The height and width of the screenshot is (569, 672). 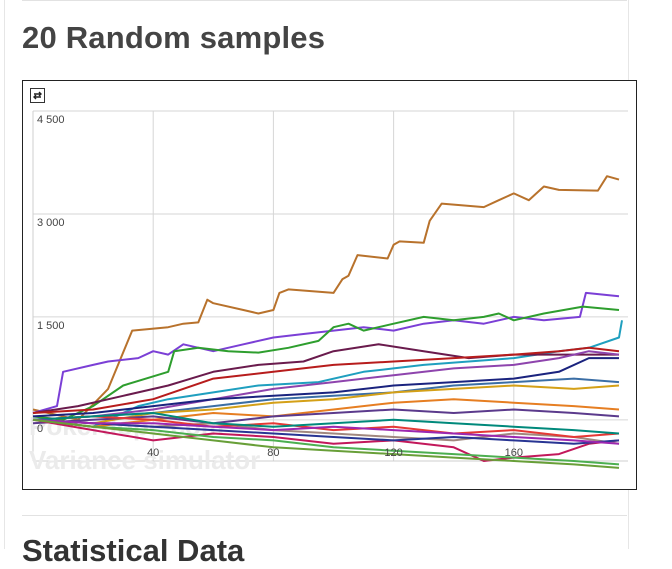 I want to click on x-tick-label: 160, so click(x=514, y=453).